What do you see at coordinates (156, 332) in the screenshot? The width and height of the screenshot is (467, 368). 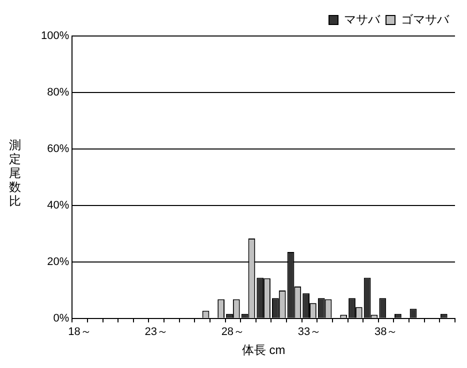 I see `x-tick-label: 23～` at bounding box center [156, 332].